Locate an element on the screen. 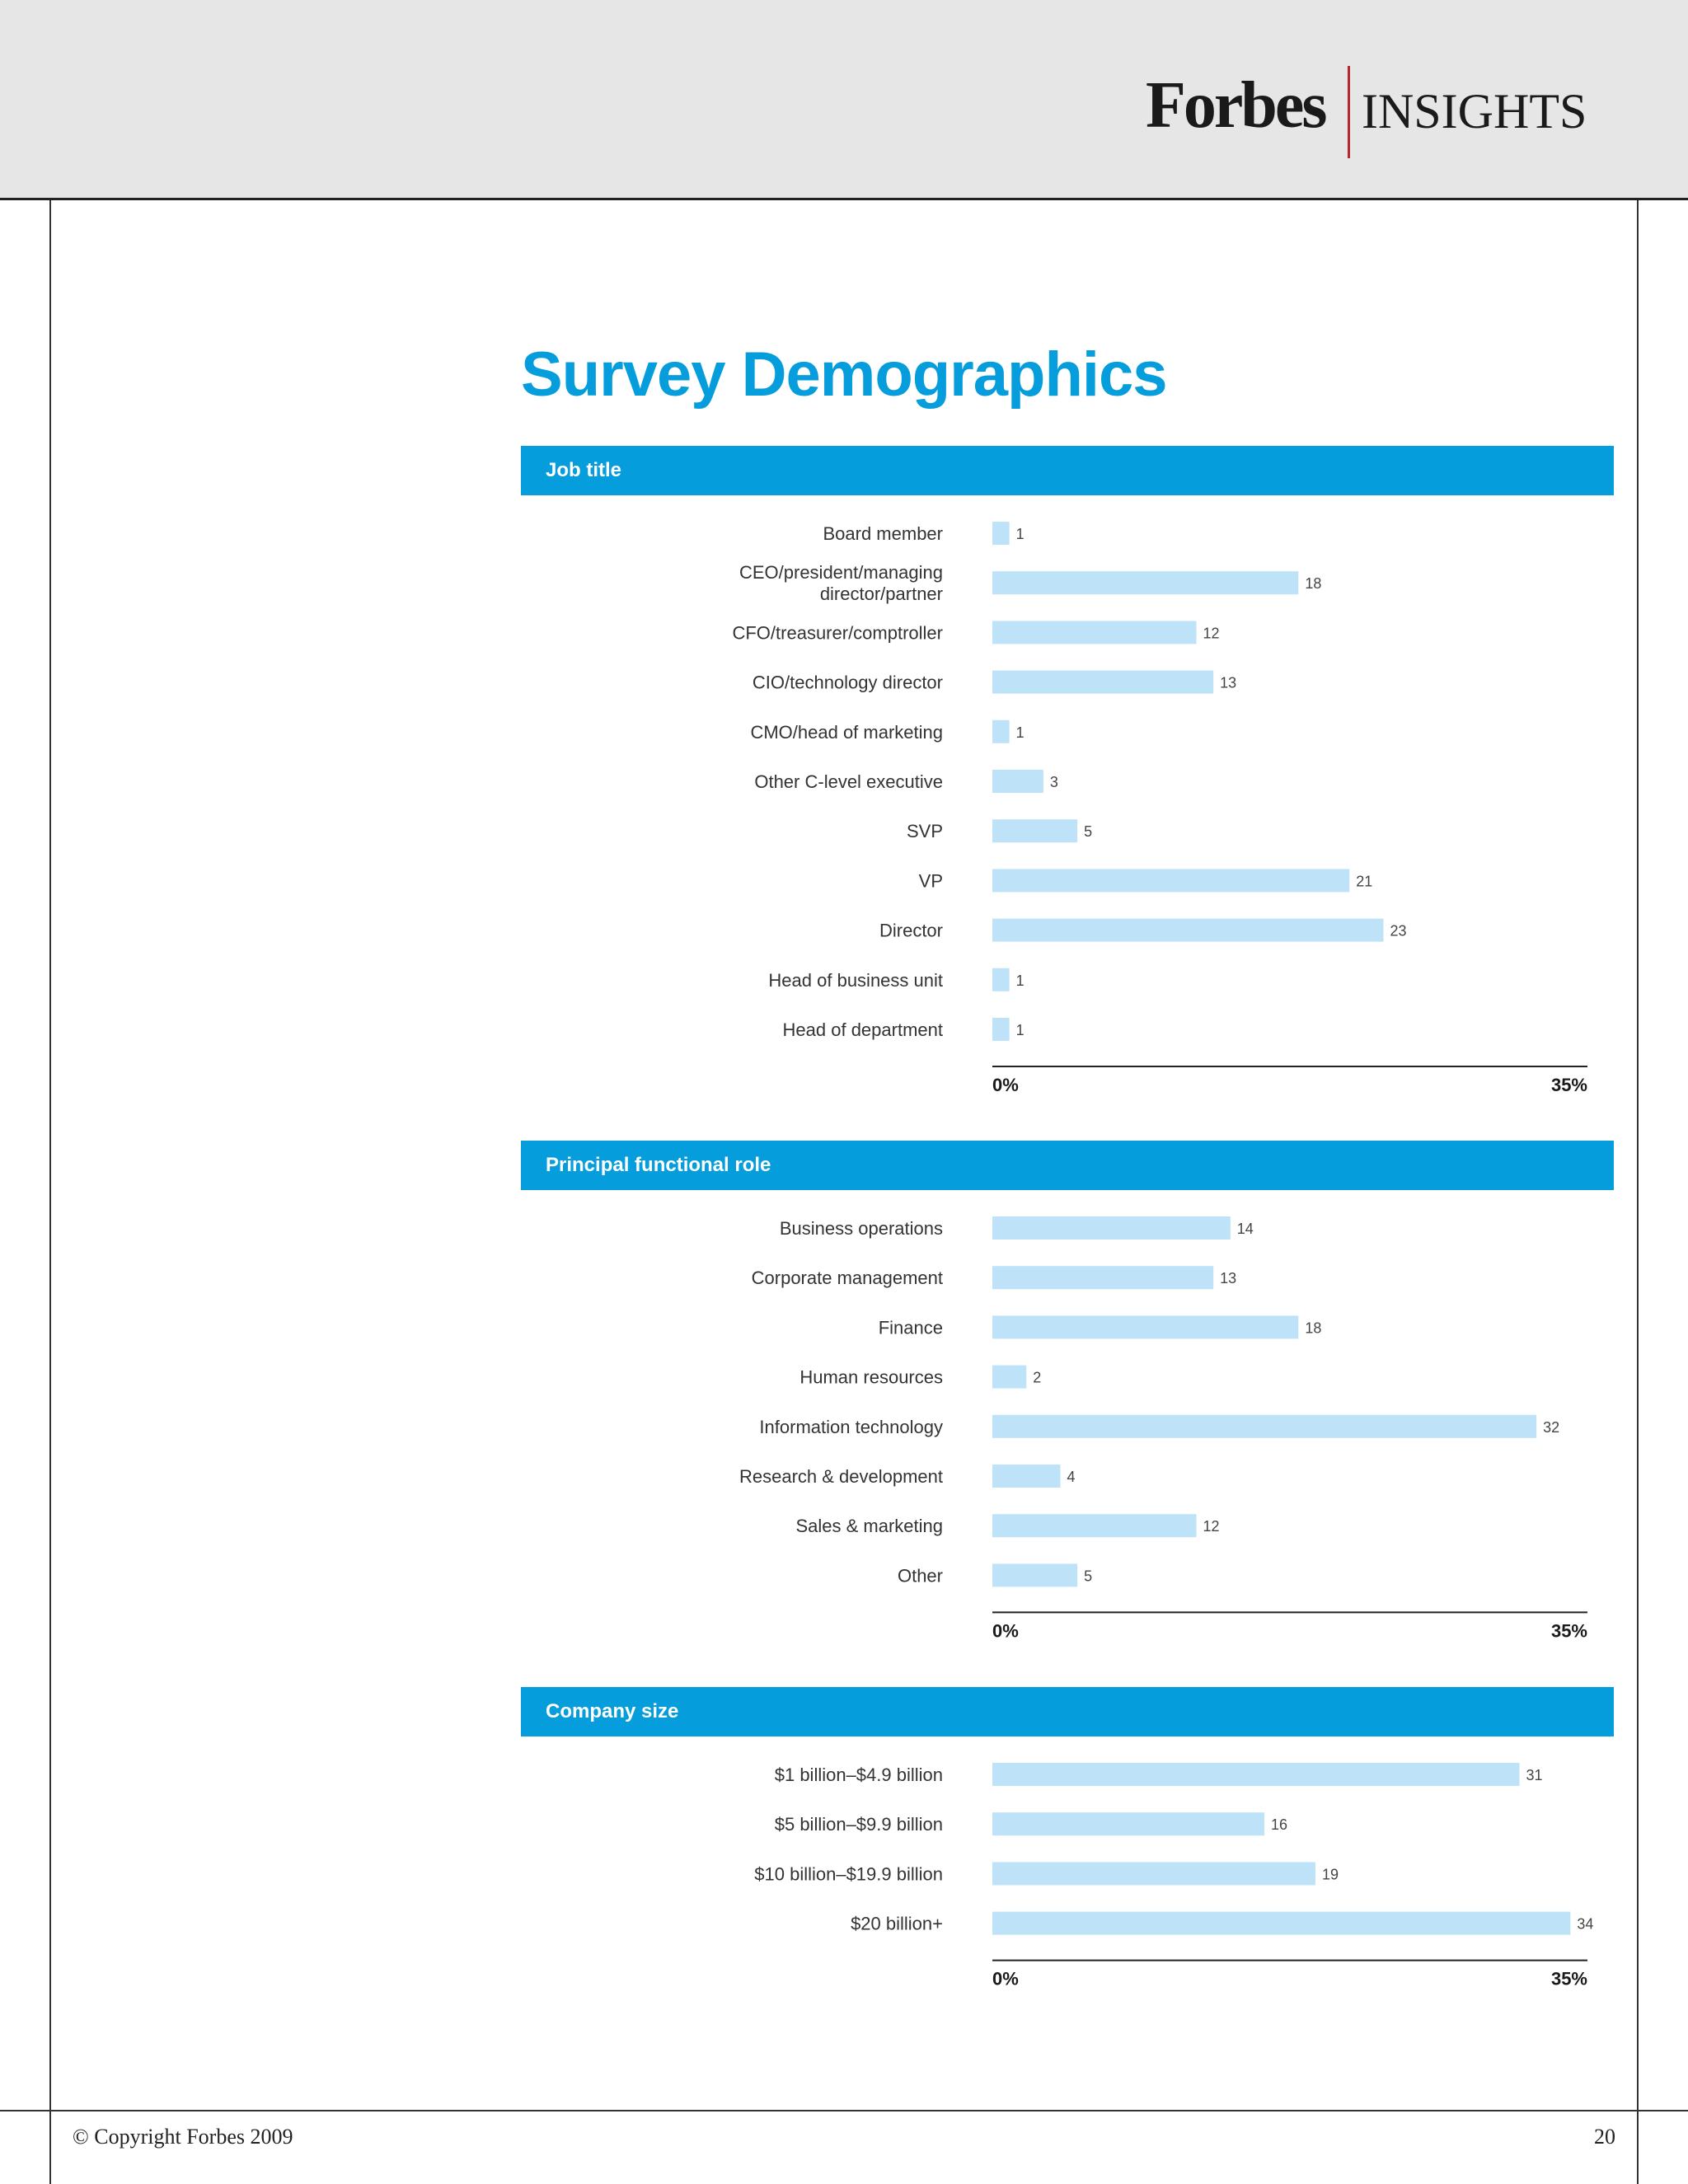 The height and width of the screenshot is (2184, 1688). bar-research-development is located at coordinates (1027, 1476).